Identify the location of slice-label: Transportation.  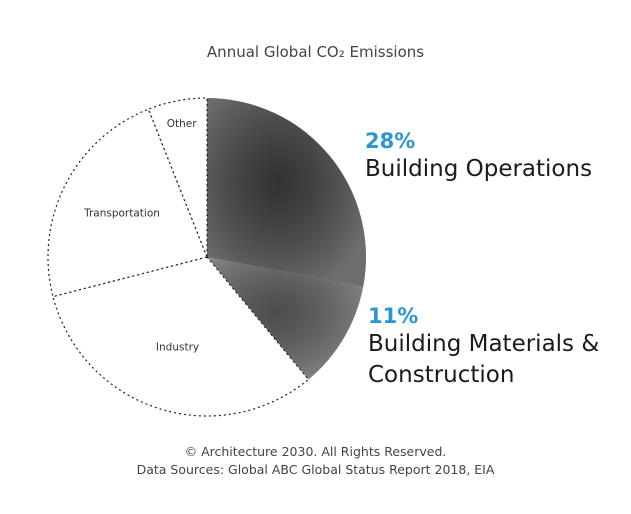
(121, 214).